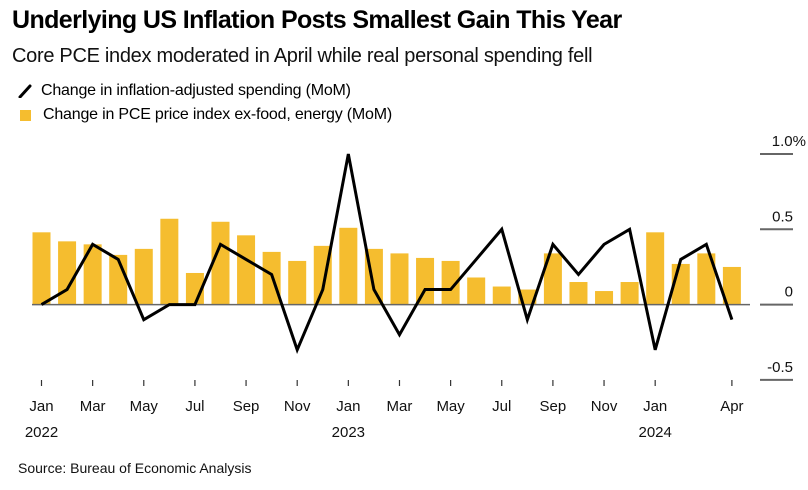 This screenshot has width=808, height=490. I want to click on x-tick-label-12: Jan, so click(655, 406).